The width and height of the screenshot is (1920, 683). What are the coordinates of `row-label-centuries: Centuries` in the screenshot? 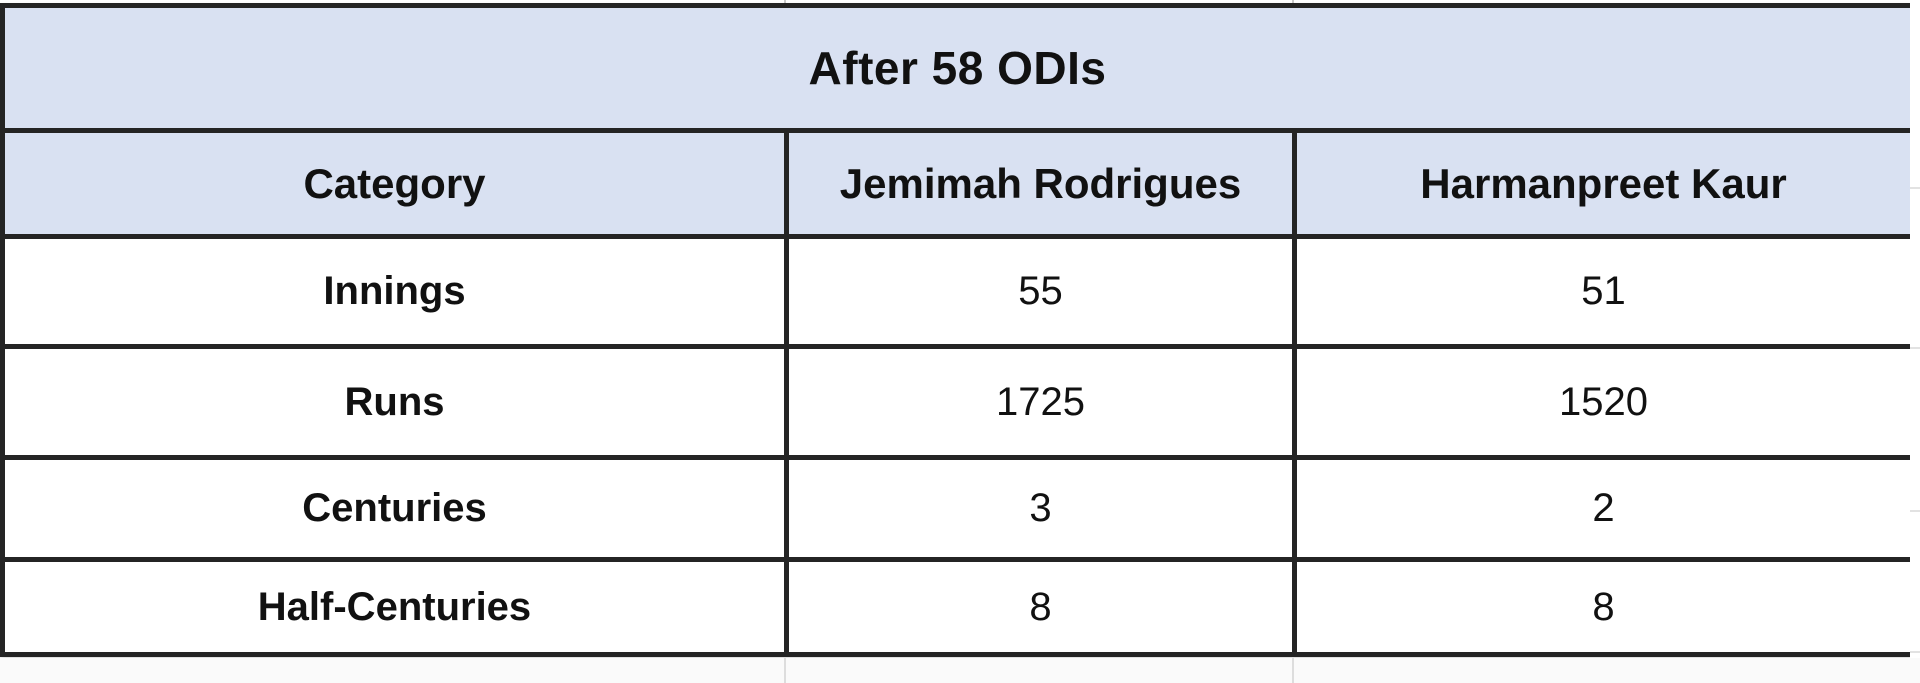 It's located at (394, 508).